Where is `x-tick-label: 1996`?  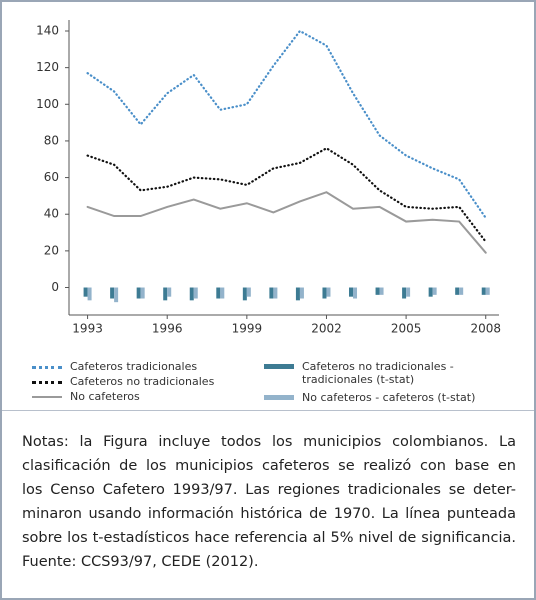 x-tick-label: 1996 is located at coordinates (167, 329).